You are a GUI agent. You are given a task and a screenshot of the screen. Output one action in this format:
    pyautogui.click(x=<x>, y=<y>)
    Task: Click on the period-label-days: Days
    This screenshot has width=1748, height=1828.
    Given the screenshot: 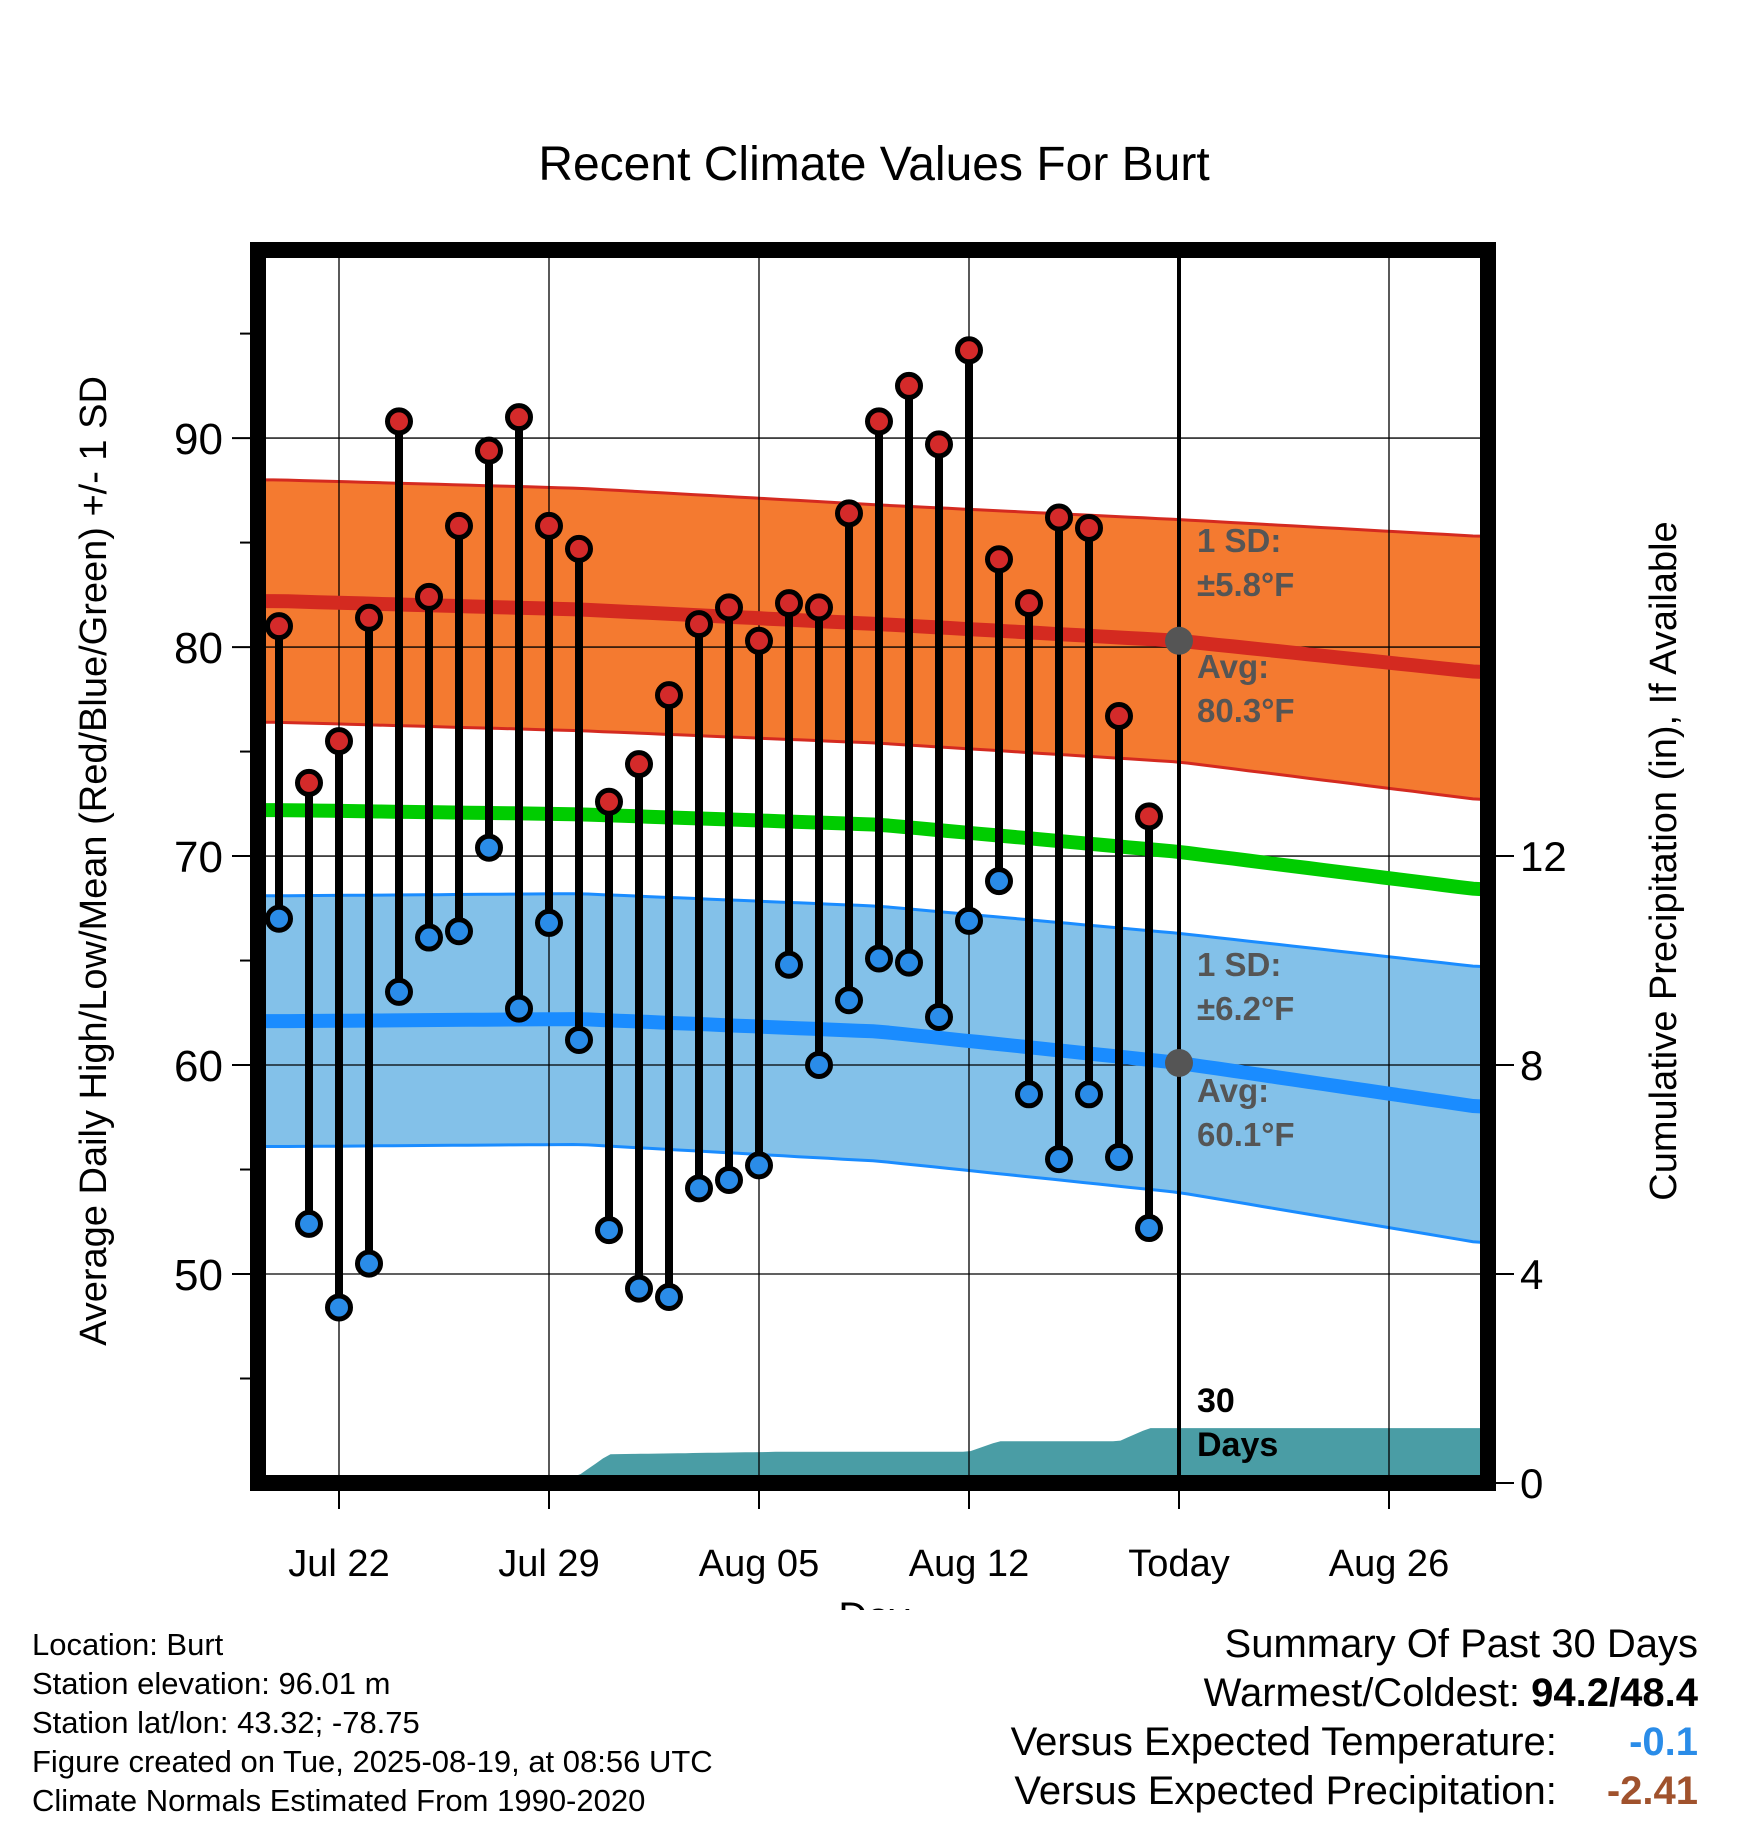 What is the action you would take?
    pyautogui.click(x=1237, y=1445)
    